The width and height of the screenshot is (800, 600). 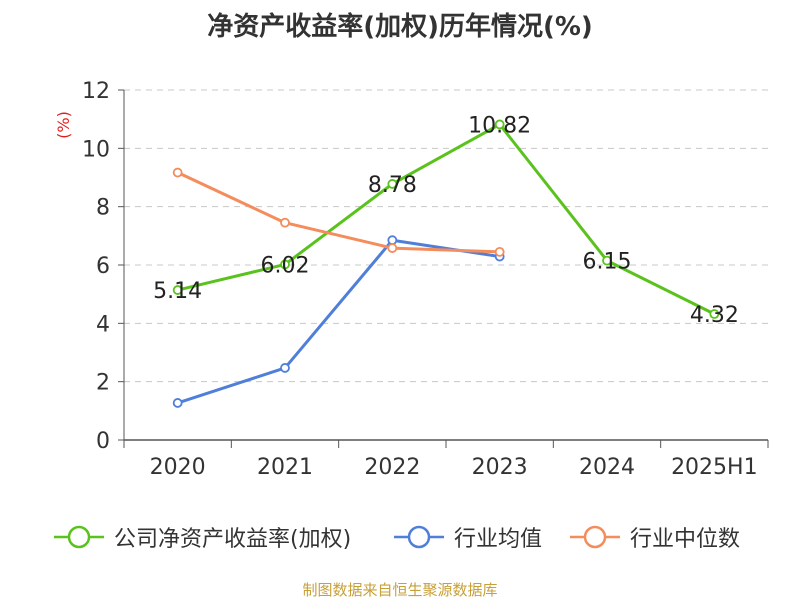 I want to click on legend-item-2: 行业中位数, so click(x=654, y=537).